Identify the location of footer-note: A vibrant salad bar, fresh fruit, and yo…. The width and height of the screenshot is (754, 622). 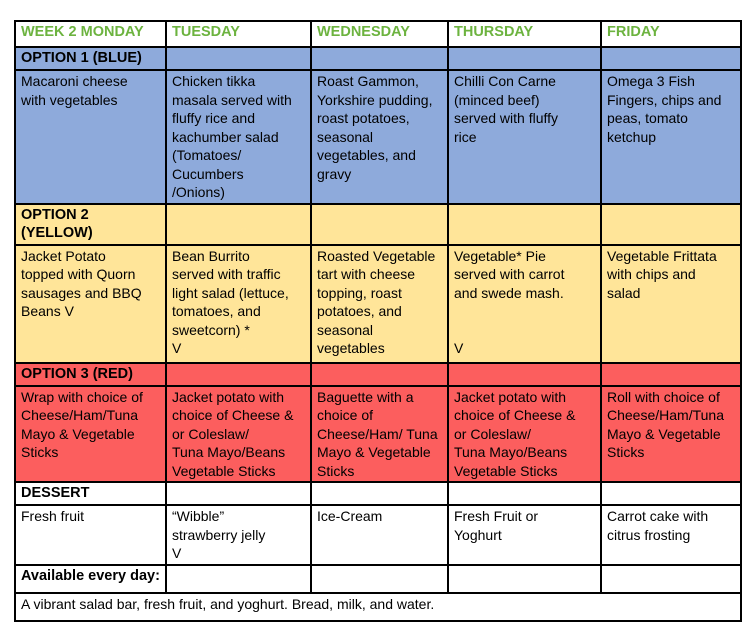
(378, 606).